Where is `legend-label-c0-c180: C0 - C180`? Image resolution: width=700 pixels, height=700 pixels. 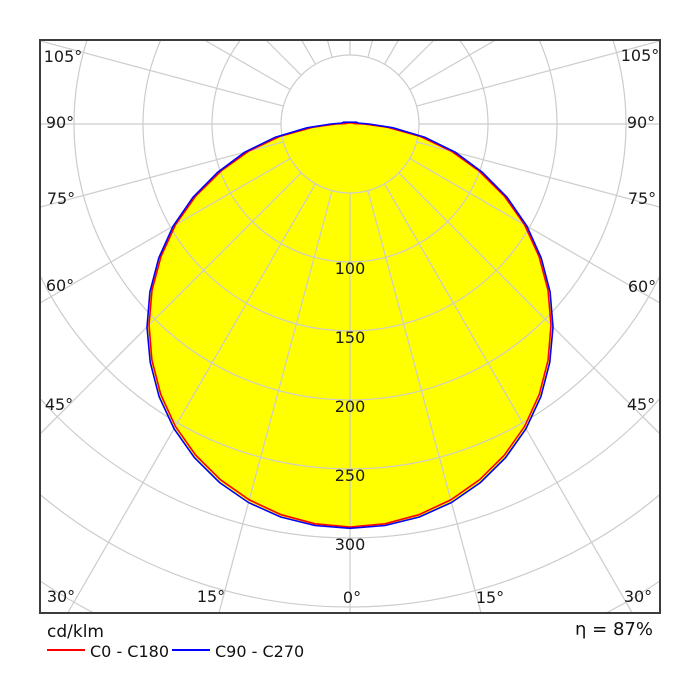 legend-label-c0-c180: C0 - C180 is located at coordinates (130, 651).